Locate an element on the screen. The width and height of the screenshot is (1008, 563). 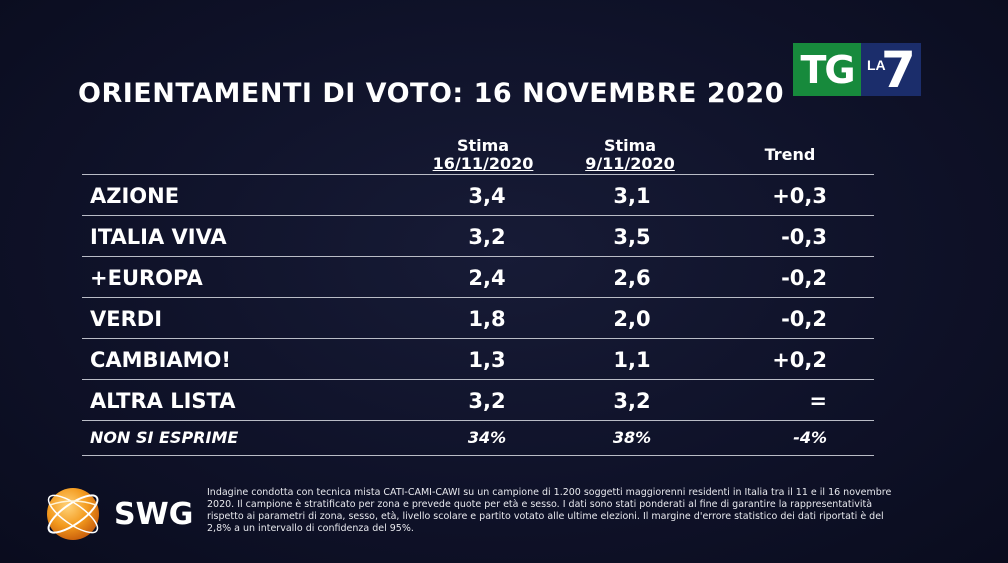
party-name: CAMBIAMO! is located at coordinates (160, 360).